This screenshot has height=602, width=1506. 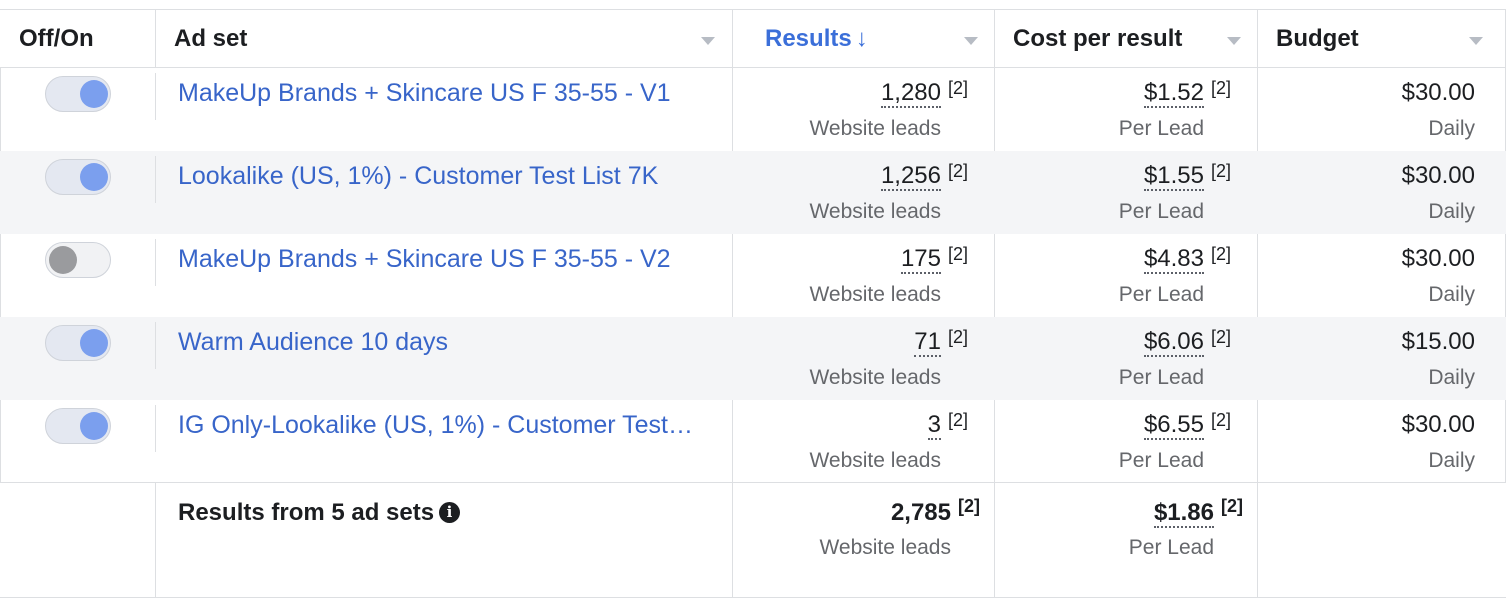 I want to click on column-header-results: Results ↓, so click(x=816, y=38).